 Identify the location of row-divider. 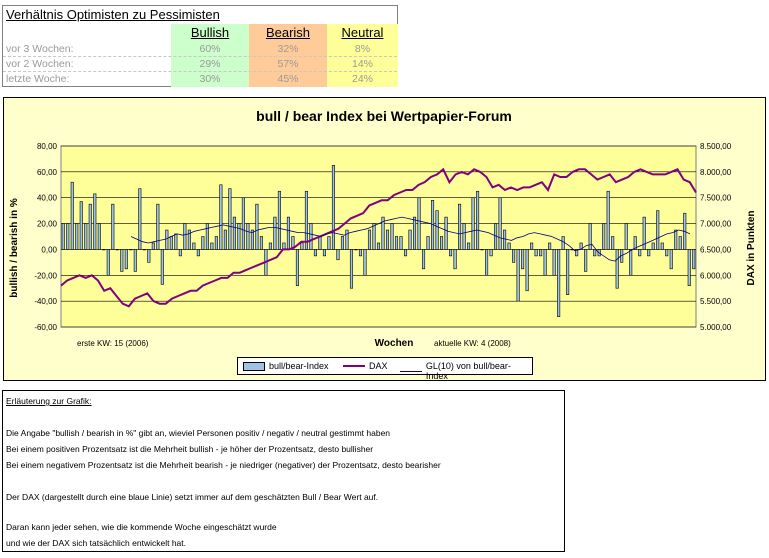
(200, 71).